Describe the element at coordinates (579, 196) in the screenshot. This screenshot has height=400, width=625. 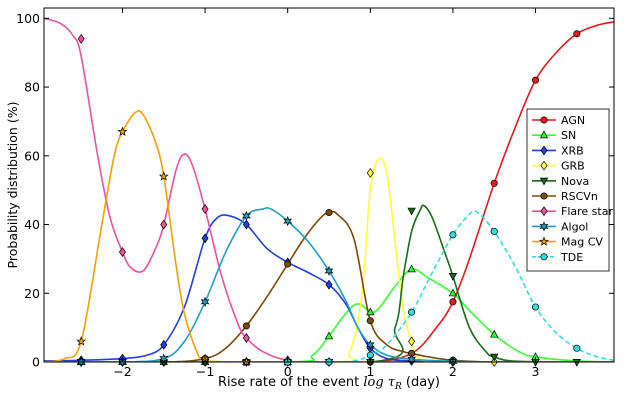
I see `legend-label-rscvn: RSCVn` at that location.